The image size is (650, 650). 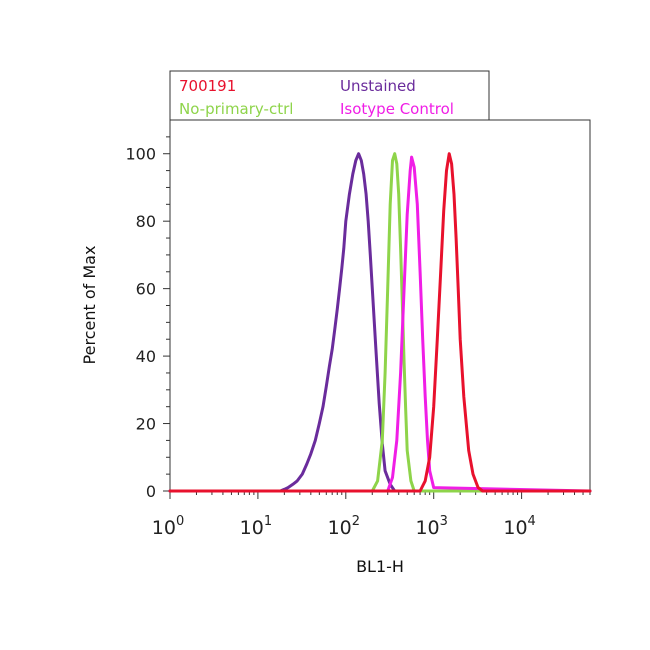 What do you see at coordinates (146, 356) in the screenshot?
I see `y-tick-label: 40` at bounding box center [146, 356].